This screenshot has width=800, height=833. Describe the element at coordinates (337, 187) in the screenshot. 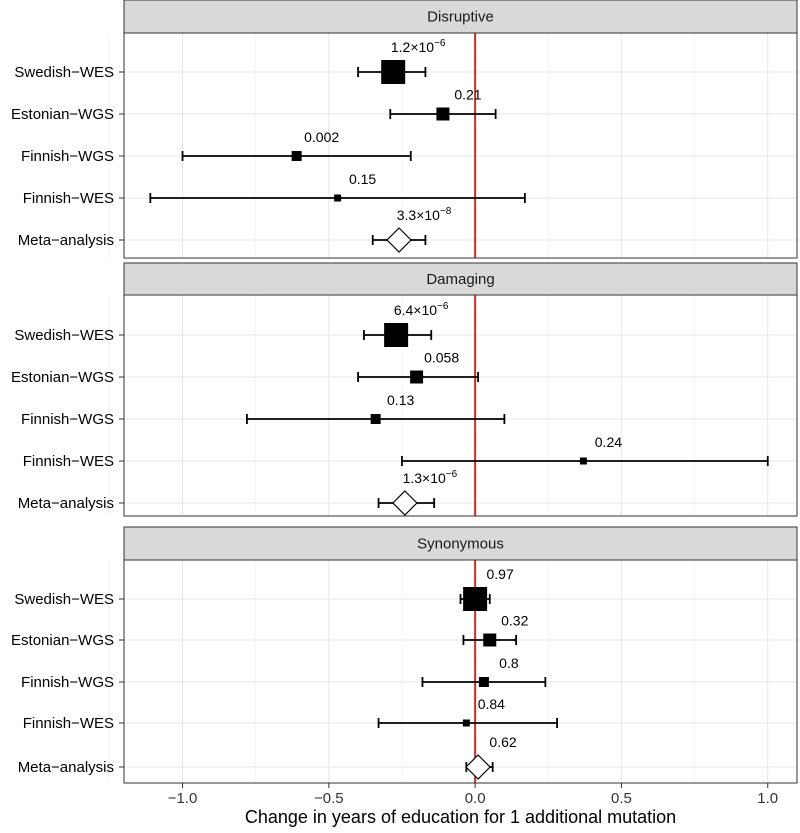

I see `estimate-finnish-wes: 0.15` at that location.